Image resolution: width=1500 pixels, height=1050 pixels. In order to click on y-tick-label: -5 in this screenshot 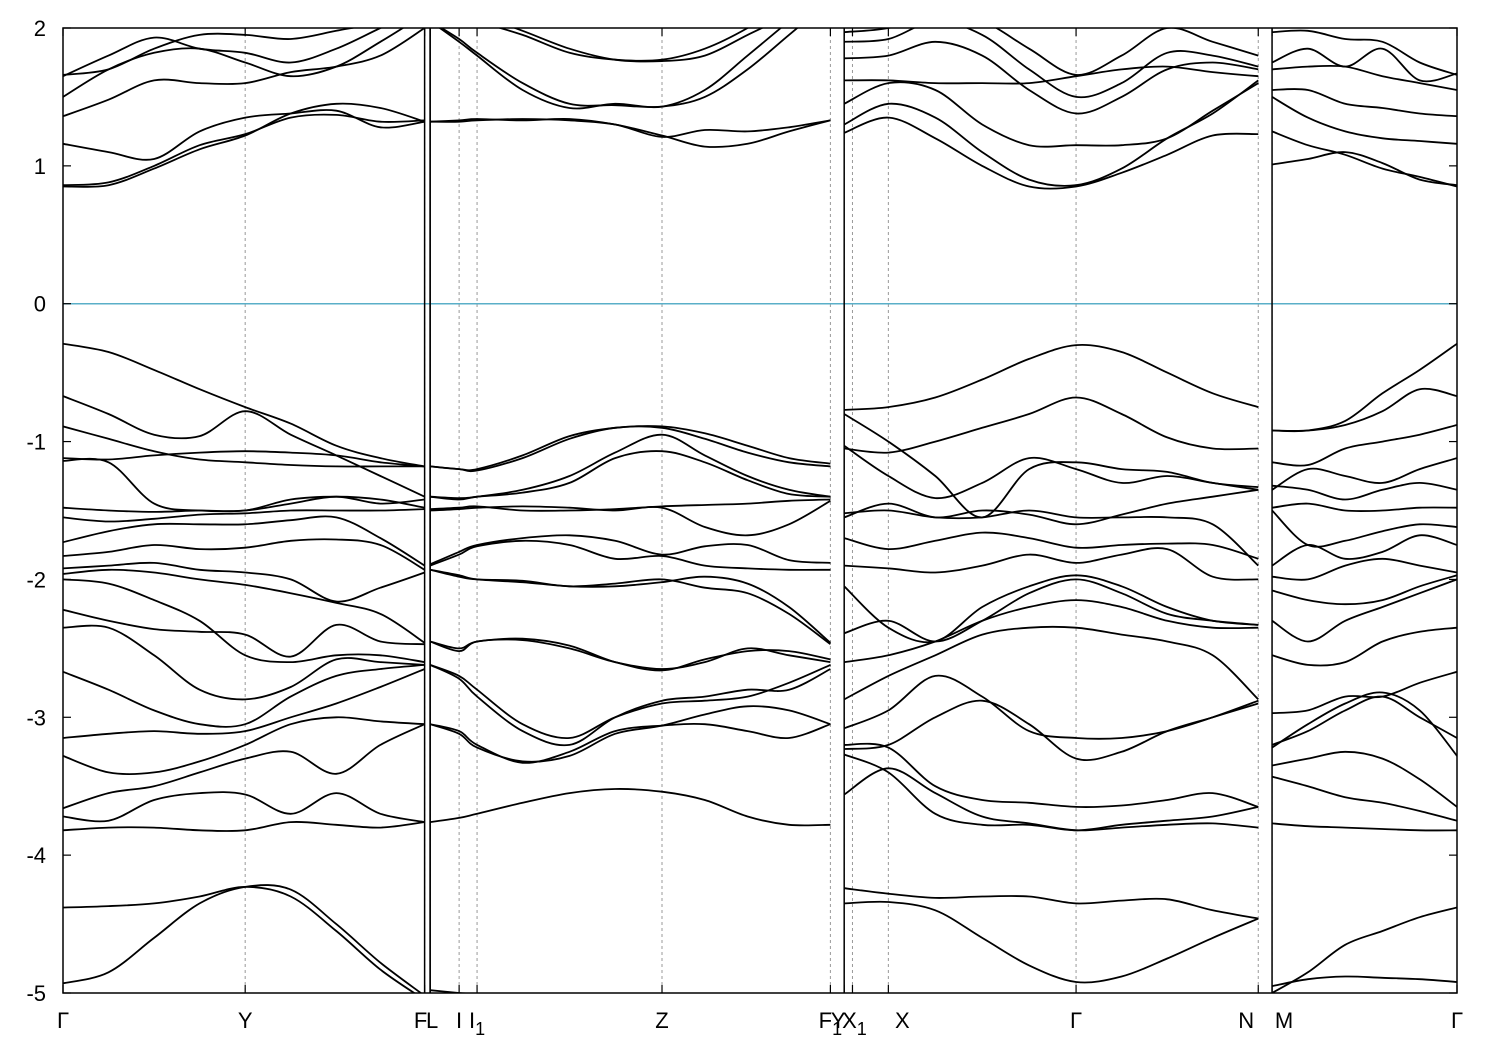, I will do `click(36, 993)`.